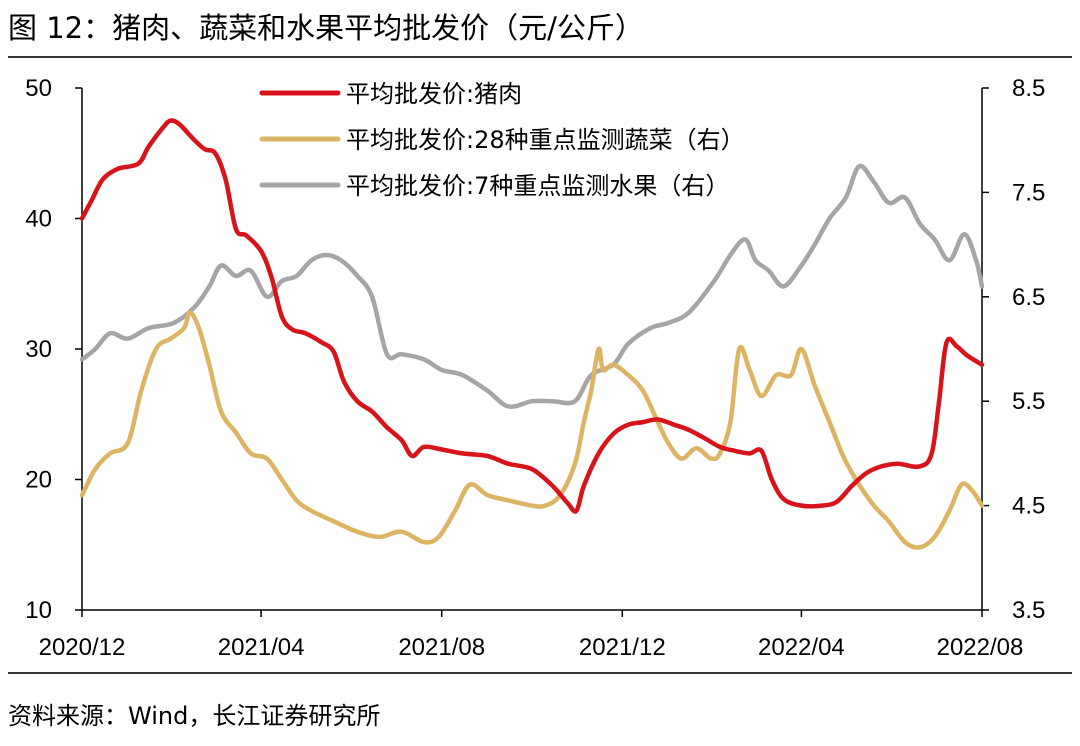  What do you see at coordinates (38, 219) in the screenshot?
I see `left-axis-tick-label: 40` at bounding box center [38, 219].